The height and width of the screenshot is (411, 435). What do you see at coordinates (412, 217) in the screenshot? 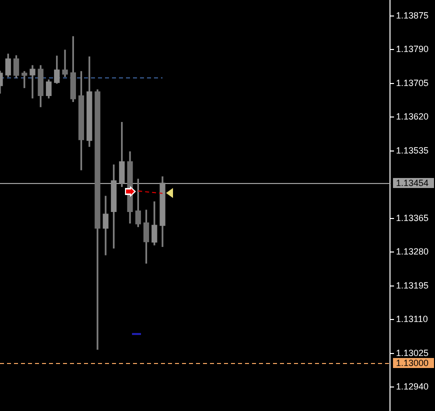
I see `y-tick-label: 1.13365` at bounding box center [412, 217].